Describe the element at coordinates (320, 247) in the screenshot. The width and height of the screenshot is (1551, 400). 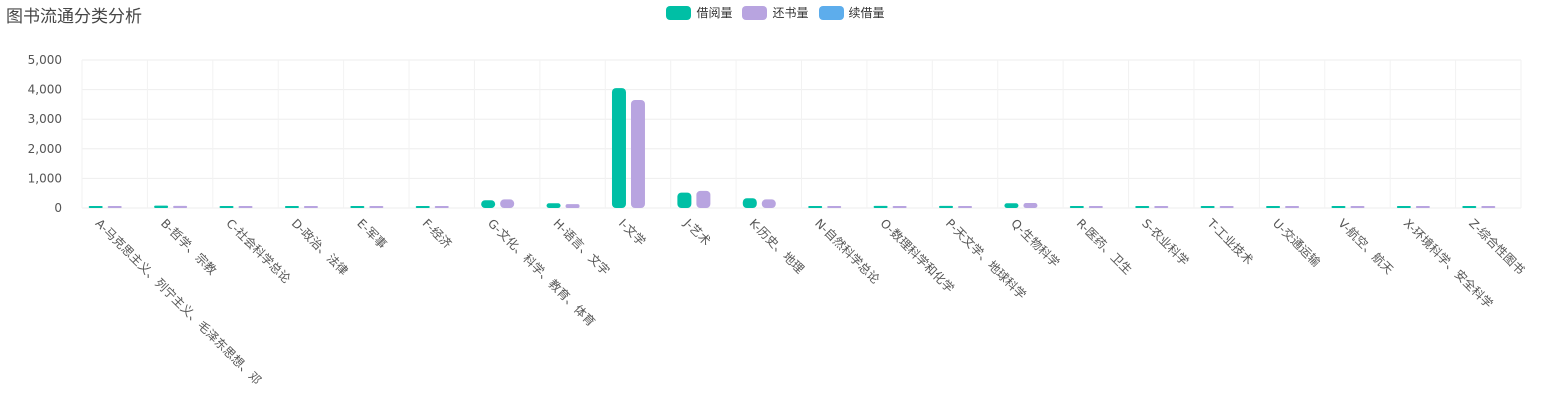
I see `x-tick-label: D-政治、法律` at that location.